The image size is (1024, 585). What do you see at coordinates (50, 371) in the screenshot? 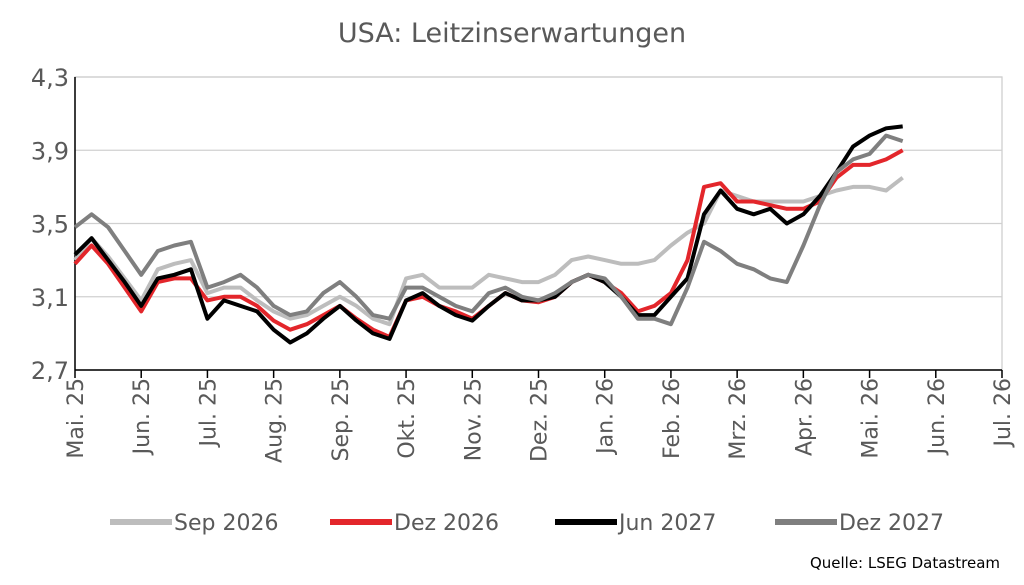
I see `y-tick-label: 2,7` at bounding box center [50, 371].